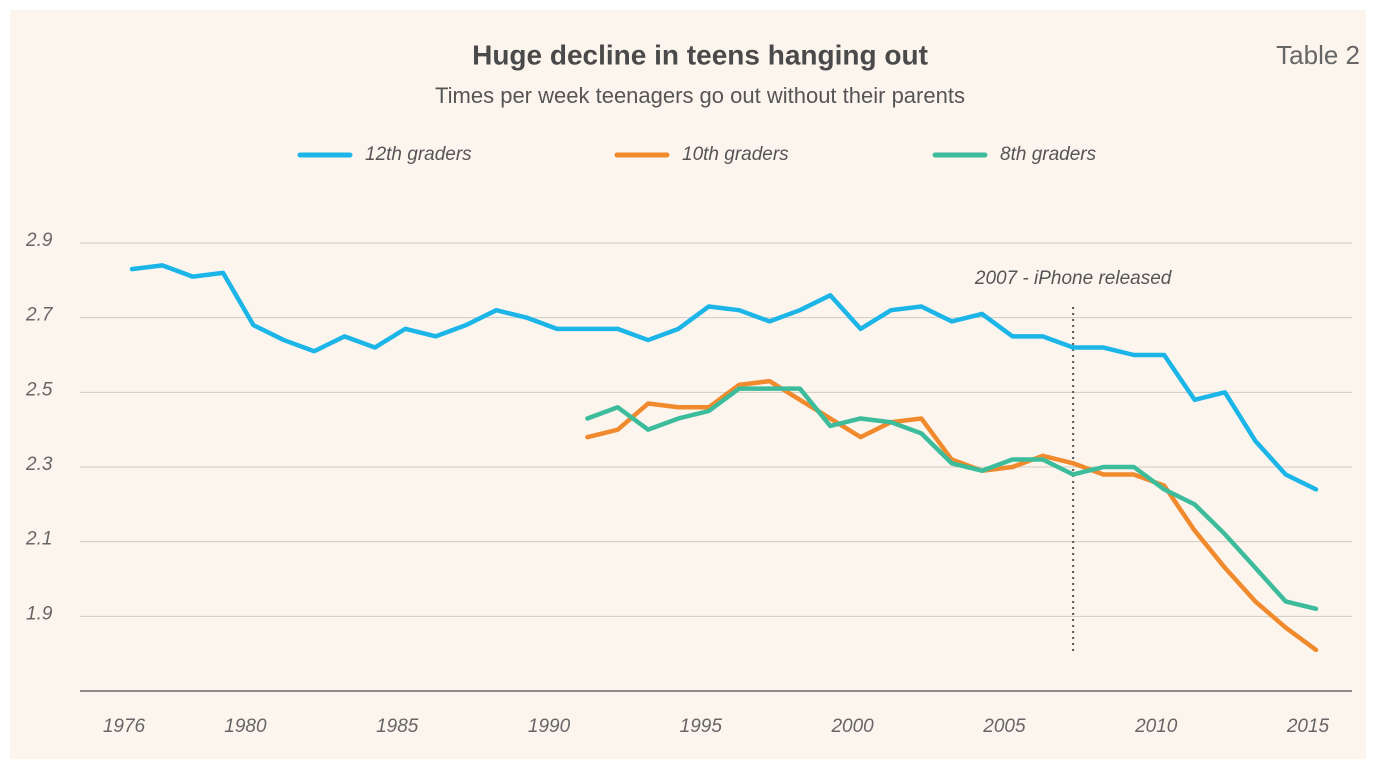 This screenshot has height=769, width=1376. I want to click on x-tick-label: 1976, so click(124, 726).